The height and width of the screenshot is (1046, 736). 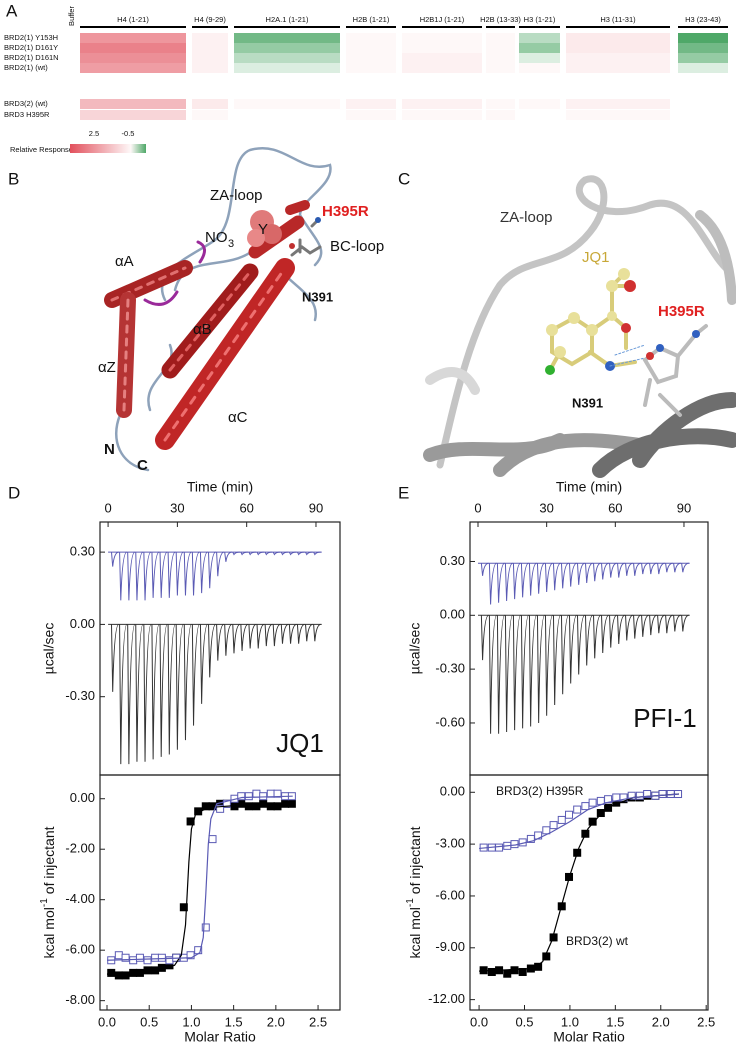 What do you see at coordinates (12, 10) in the screenshot?
I see `panel-label: A` at bounding box center [12, 10].